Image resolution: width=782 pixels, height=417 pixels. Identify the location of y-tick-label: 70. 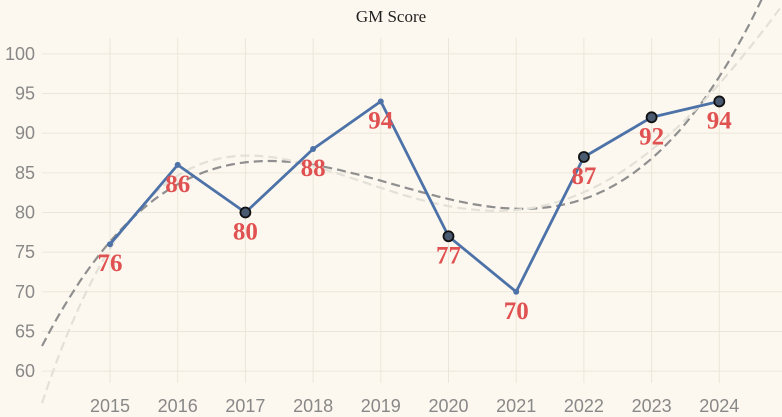
(25, 292).